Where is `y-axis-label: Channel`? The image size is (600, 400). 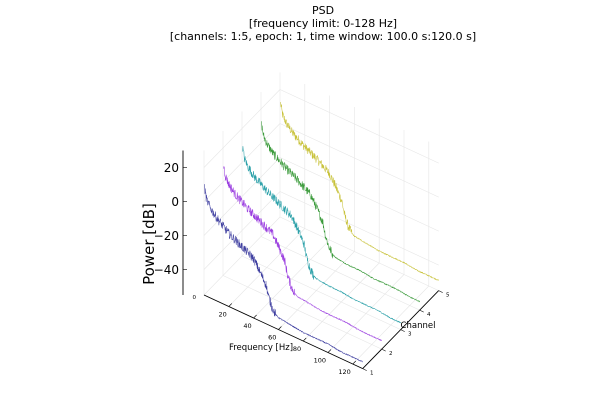 y-axis-label: Channel is located at coordinates (418, 326).